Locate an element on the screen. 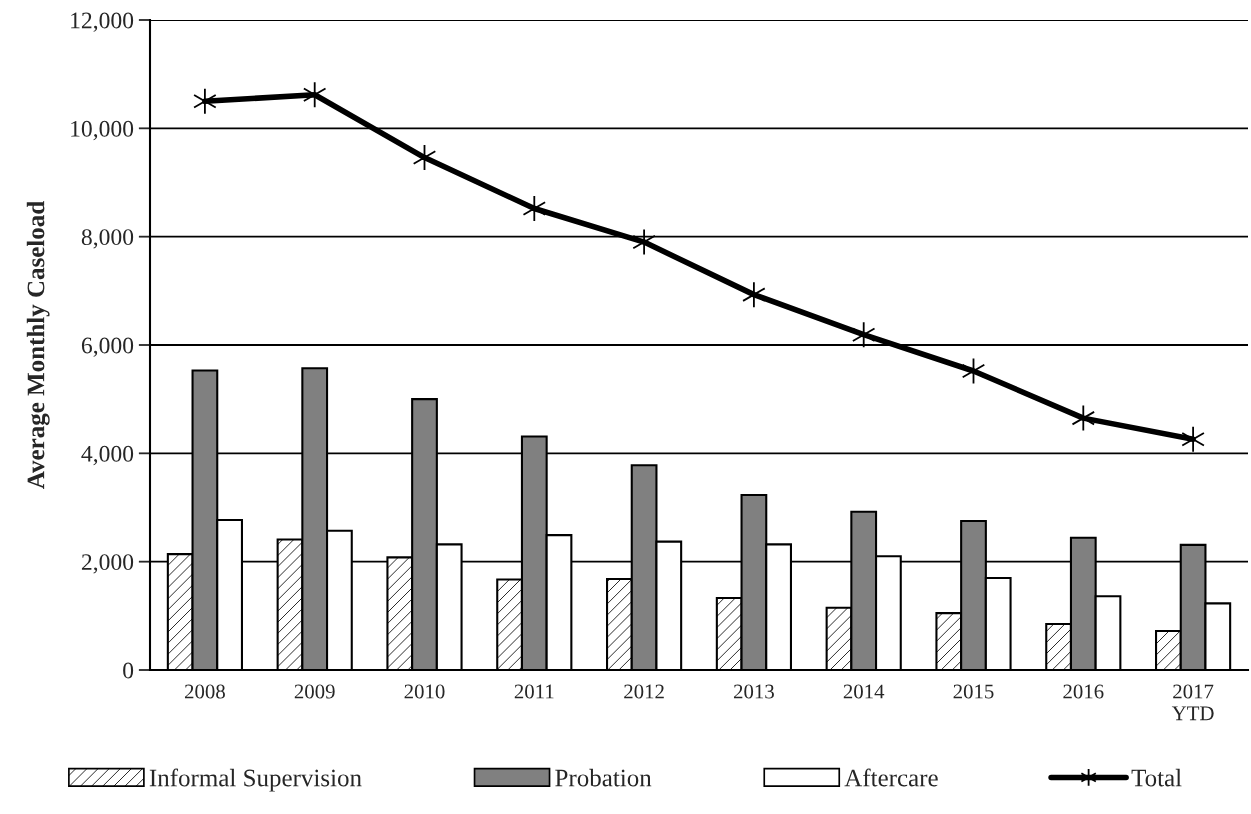 The height and width of the screenshot is (814, 1251). legend-label: Aftercare is located at coordinates (891, 777).